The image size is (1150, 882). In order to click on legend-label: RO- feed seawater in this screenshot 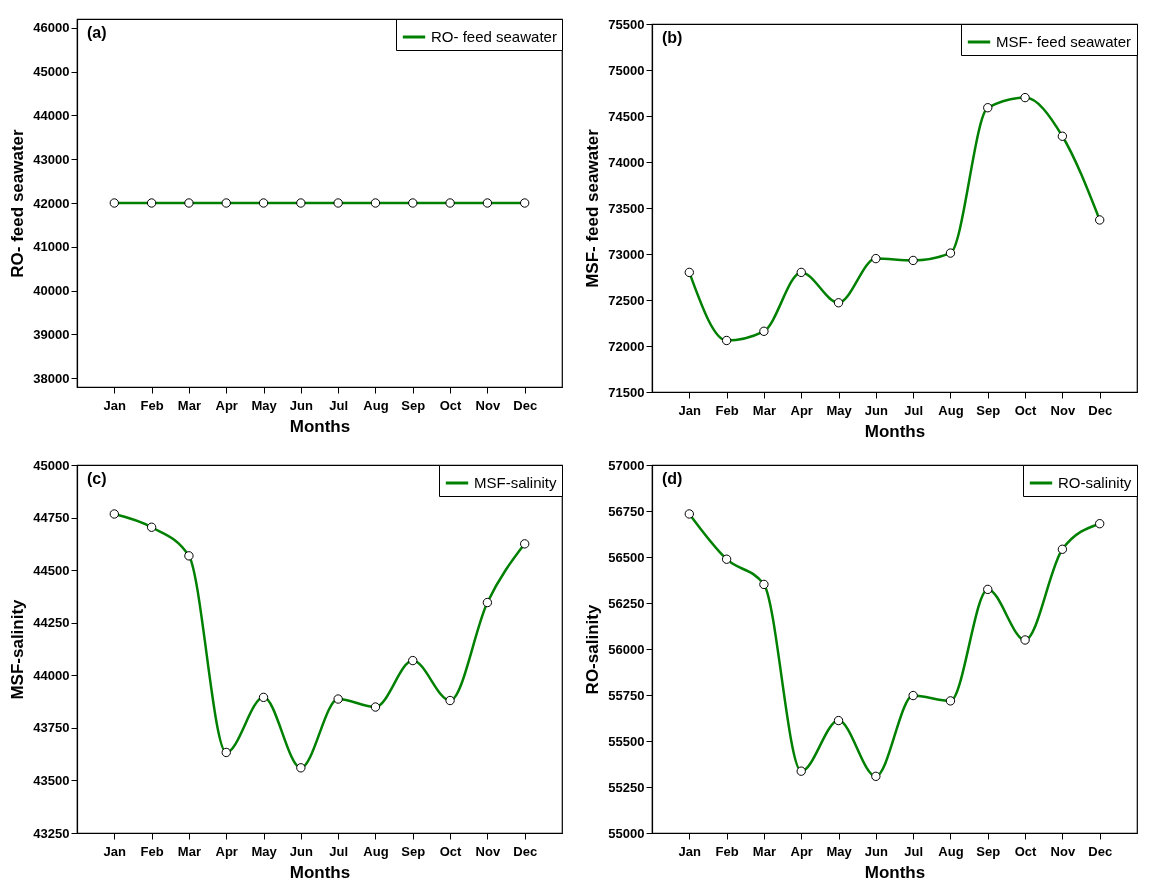, I will do `click(494, 36)`.